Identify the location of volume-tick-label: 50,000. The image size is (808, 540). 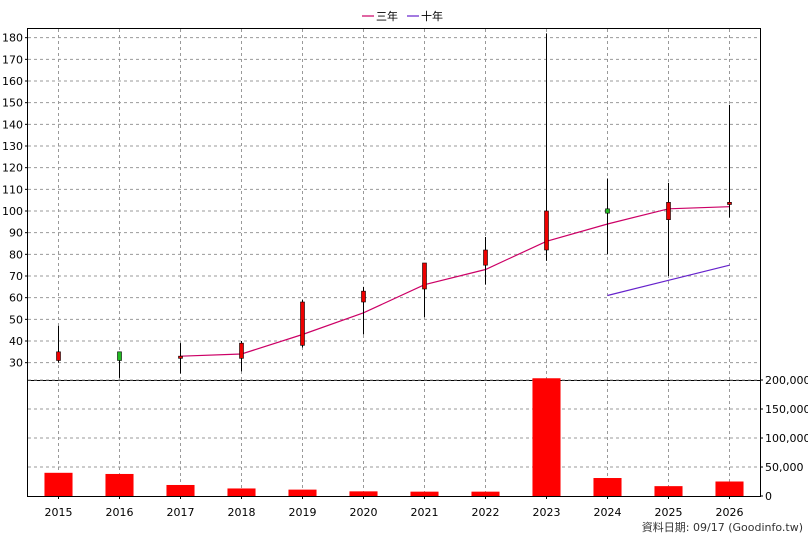
(784, 467).